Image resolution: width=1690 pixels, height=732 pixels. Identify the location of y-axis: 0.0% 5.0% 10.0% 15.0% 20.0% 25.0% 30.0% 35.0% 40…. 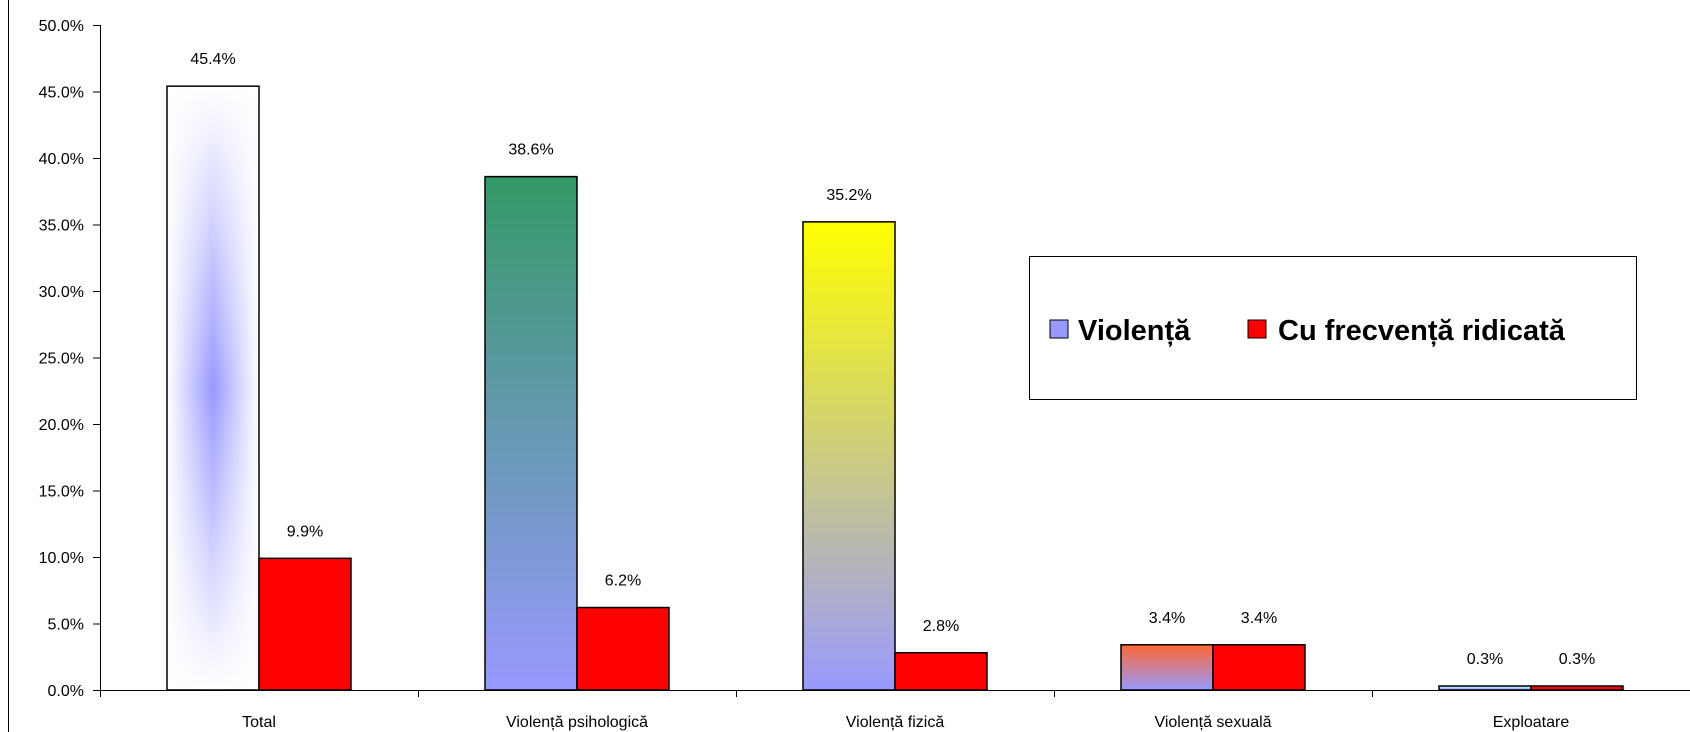
(70, 359).